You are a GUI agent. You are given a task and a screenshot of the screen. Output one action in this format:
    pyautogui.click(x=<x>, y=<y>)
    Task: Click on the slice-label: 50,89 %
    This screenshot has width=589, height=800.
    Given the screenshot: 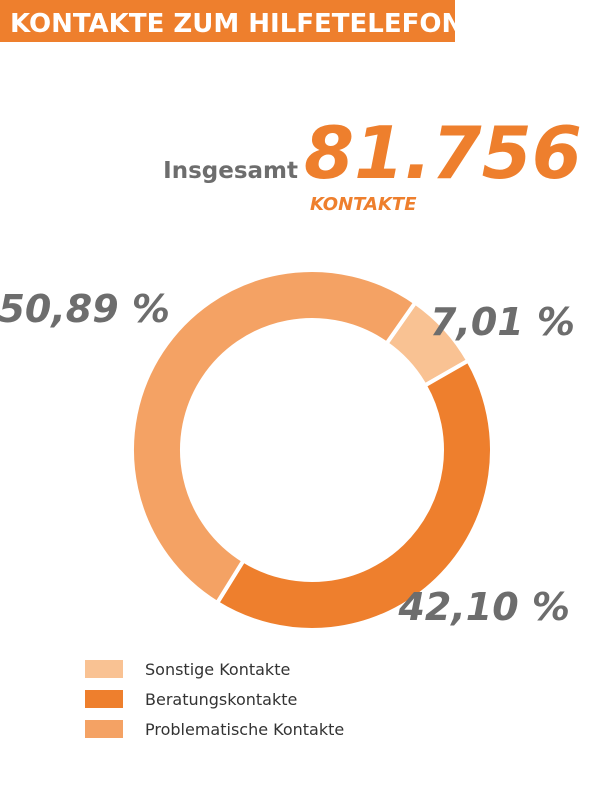 What is the action you would take?
    pyautogui.click(x=85, y=309)
    